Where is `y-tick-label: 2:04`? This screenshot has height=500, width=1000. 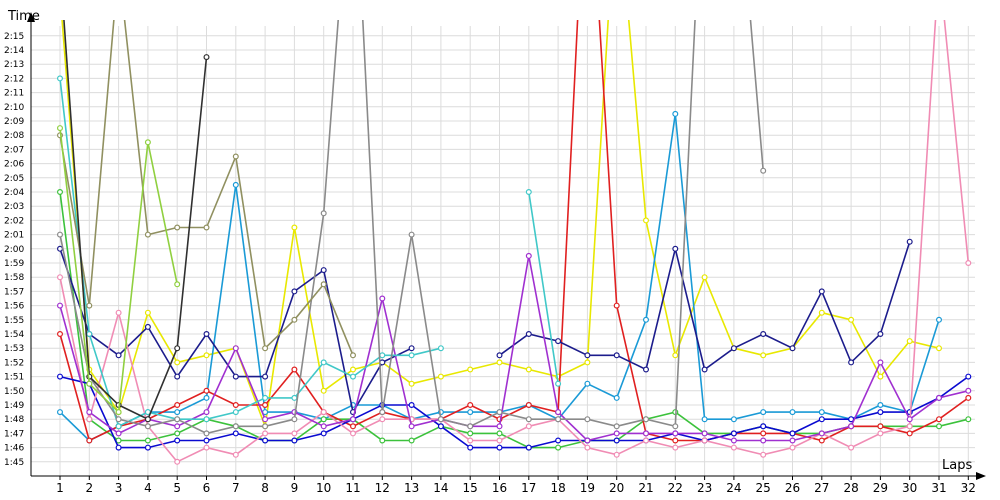 y-tick-label: 2:04 is located at coordinates (14, 193).